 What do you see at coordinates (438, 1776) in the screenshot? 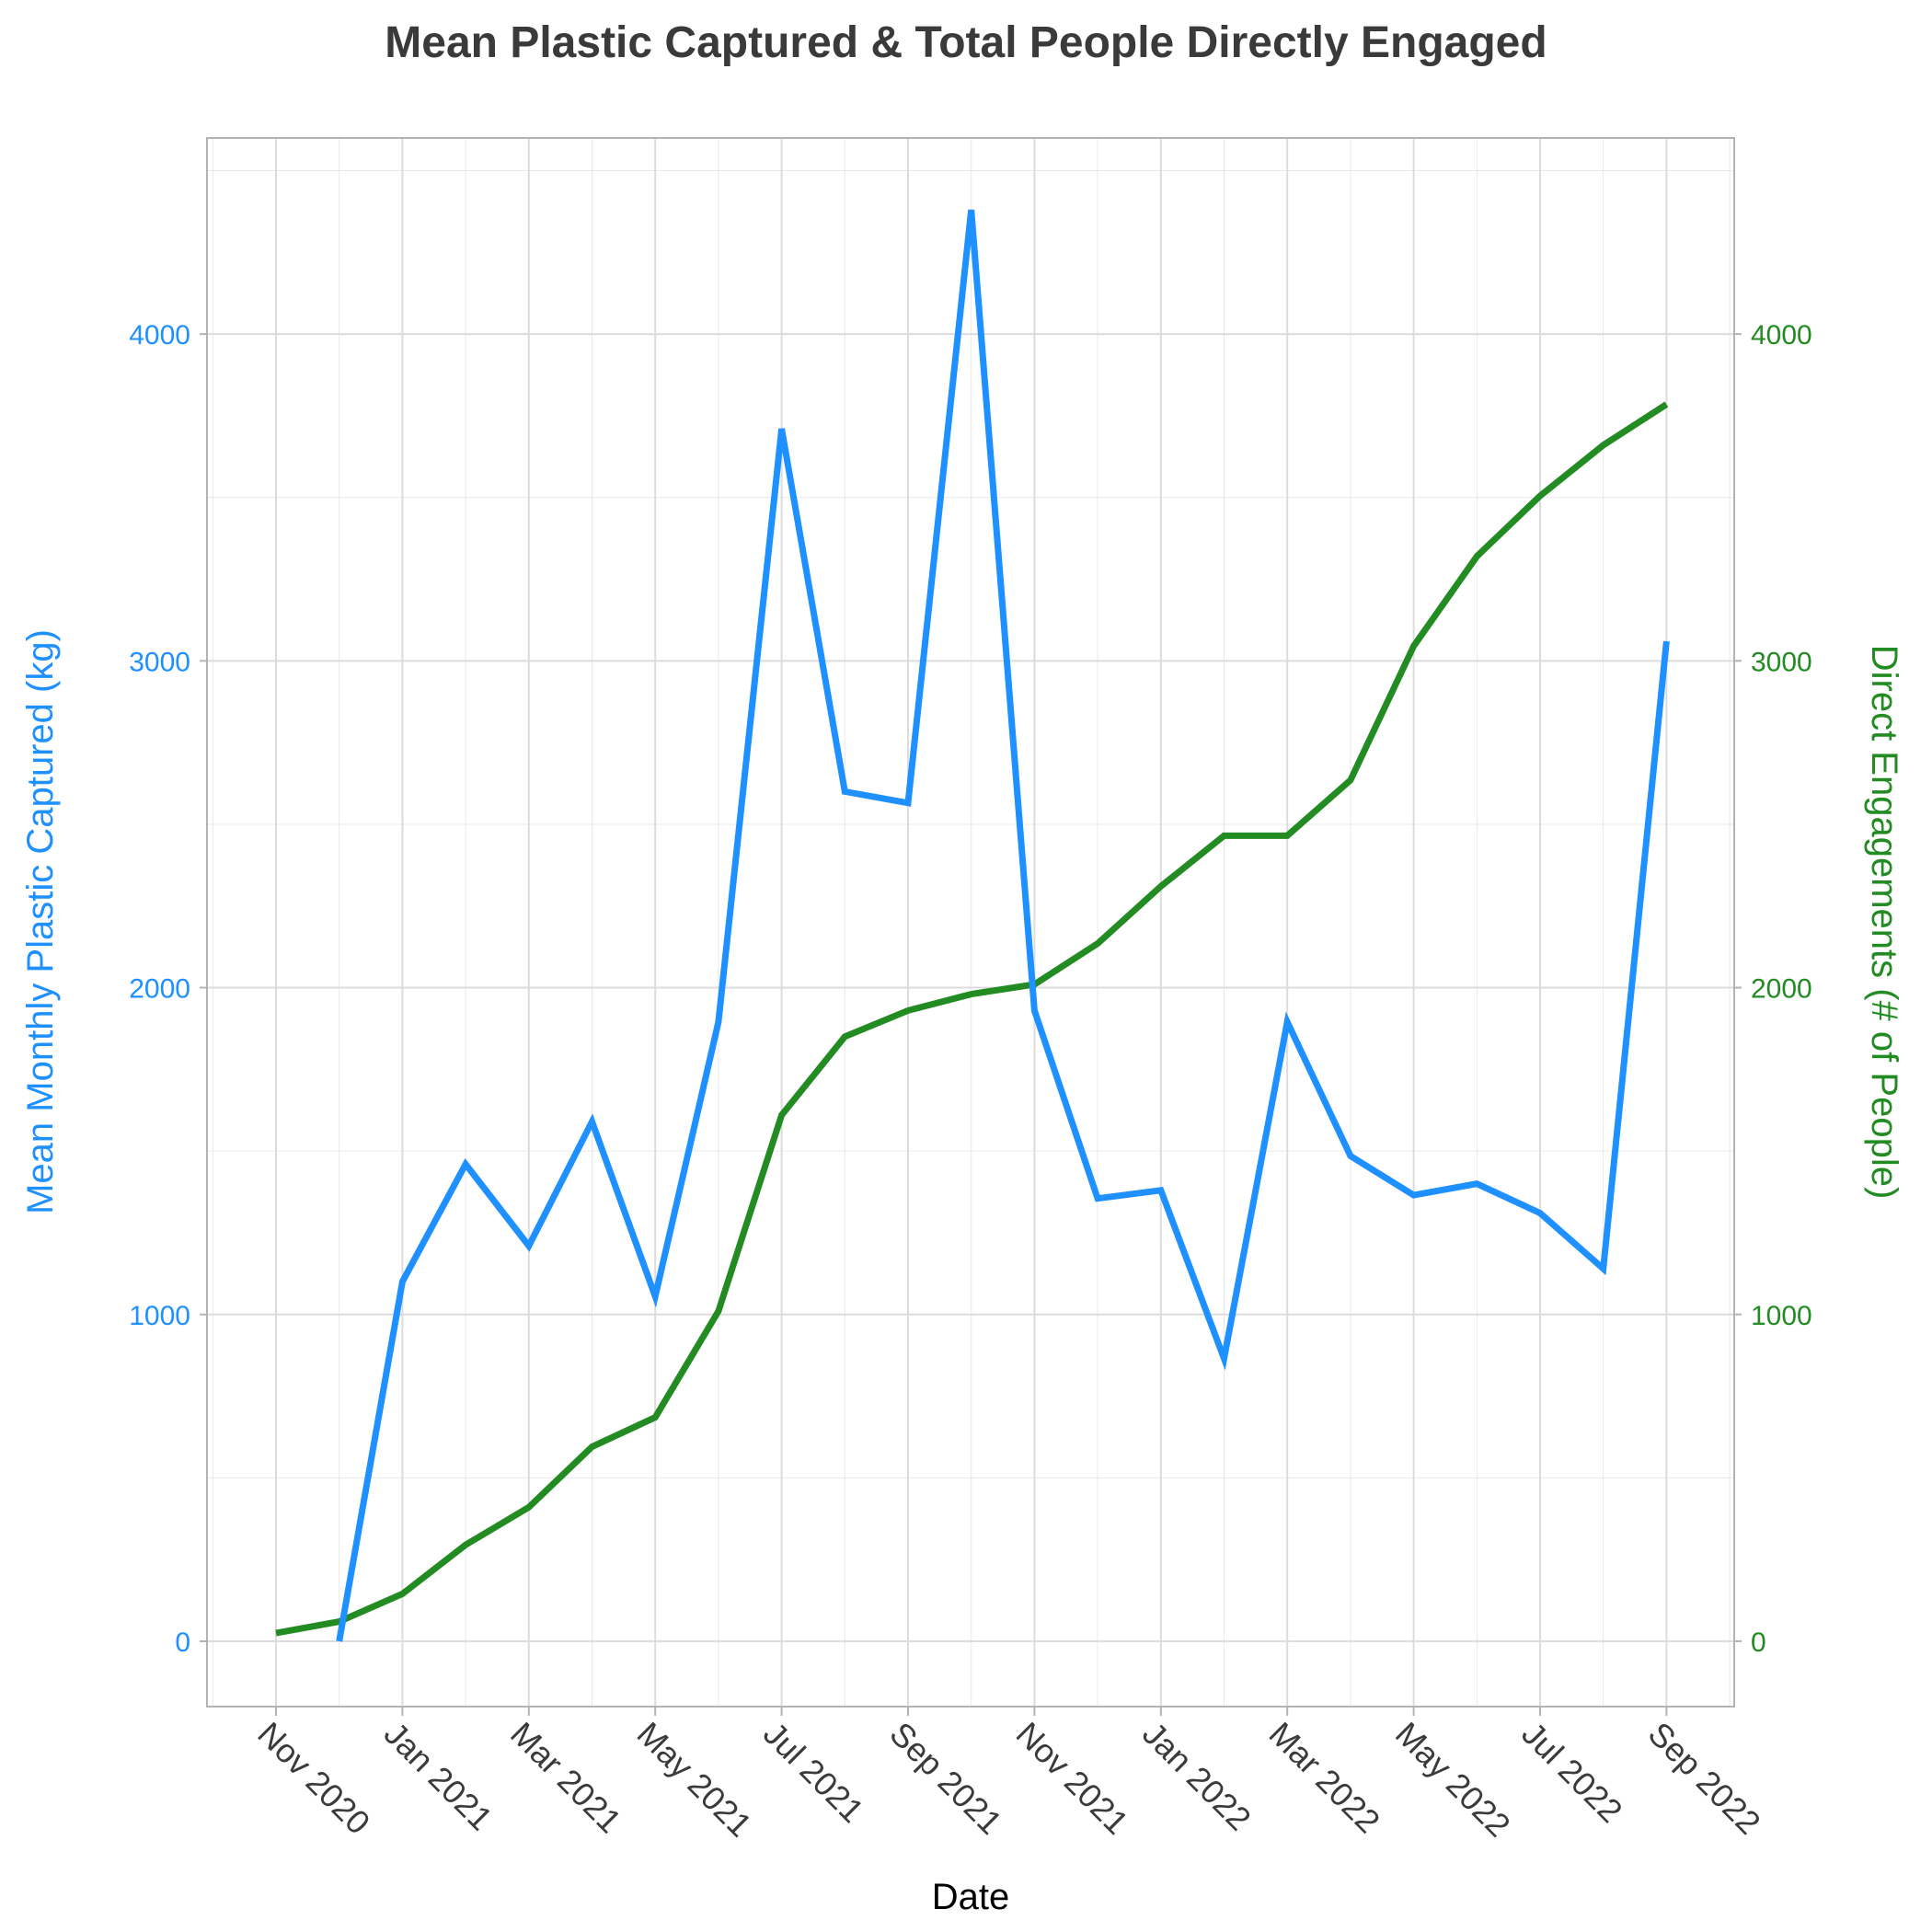
I see `x-tick-label: Jan 2021` at bounding box center [438, 1776].